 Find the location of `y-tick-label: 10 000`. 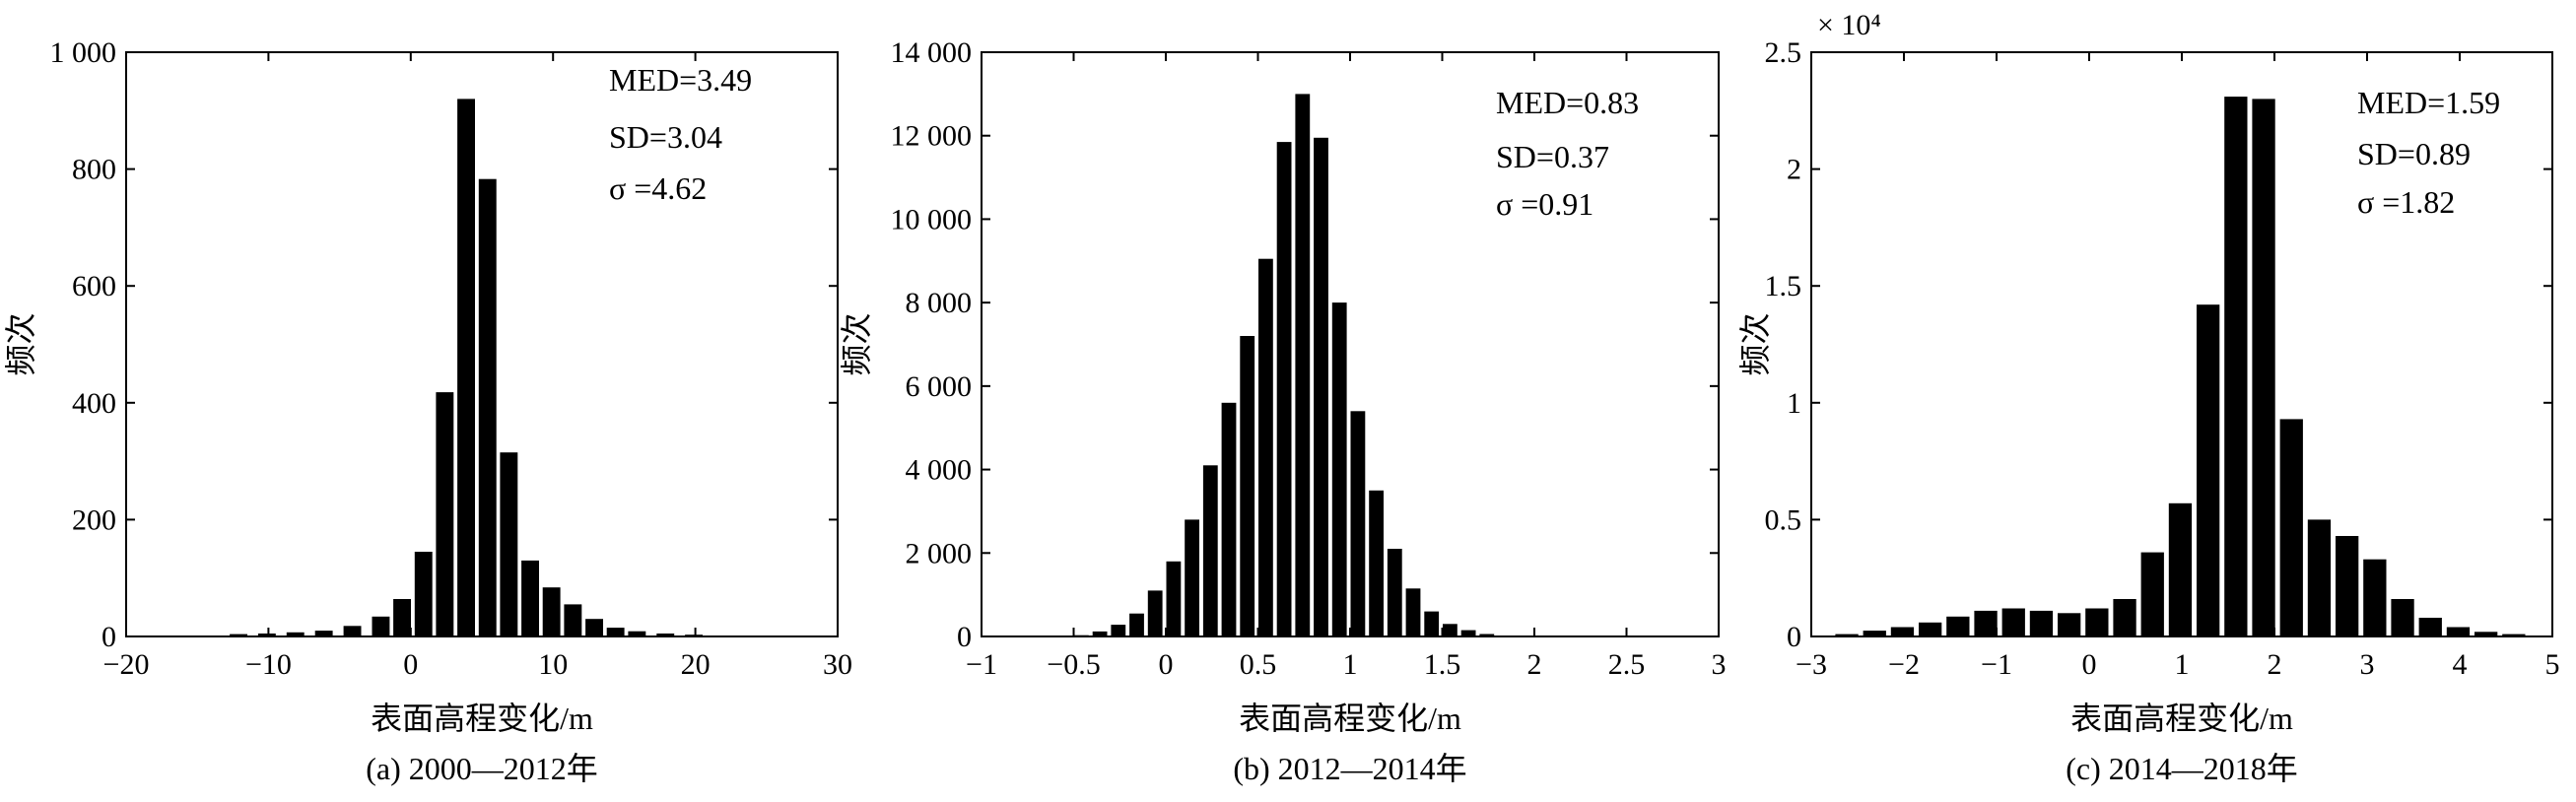

y-tick-label: 10 000 is located at coordinates (932, 219).